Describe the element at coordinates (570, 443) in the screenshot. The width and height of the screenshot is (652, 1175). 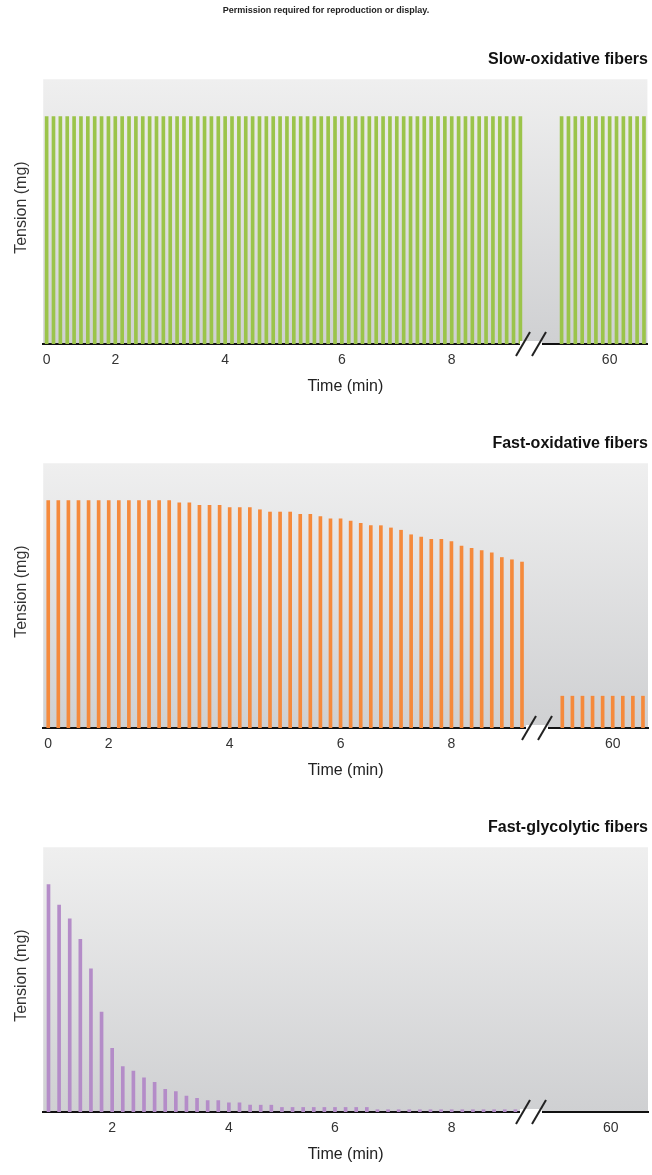
I see `chart-title: Fast-oxidative fibers` at that location.